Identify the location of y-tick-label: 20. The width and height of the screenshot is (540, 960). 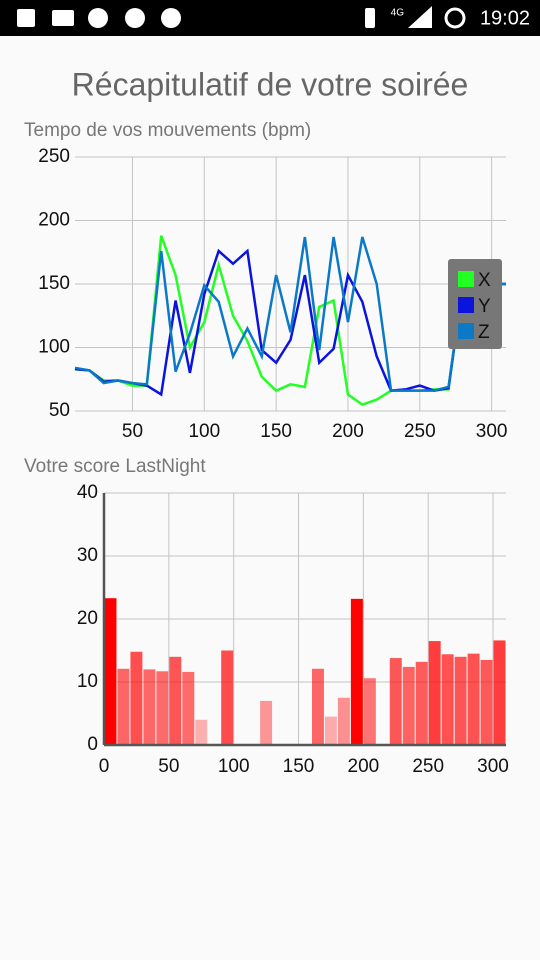
(87, 618).